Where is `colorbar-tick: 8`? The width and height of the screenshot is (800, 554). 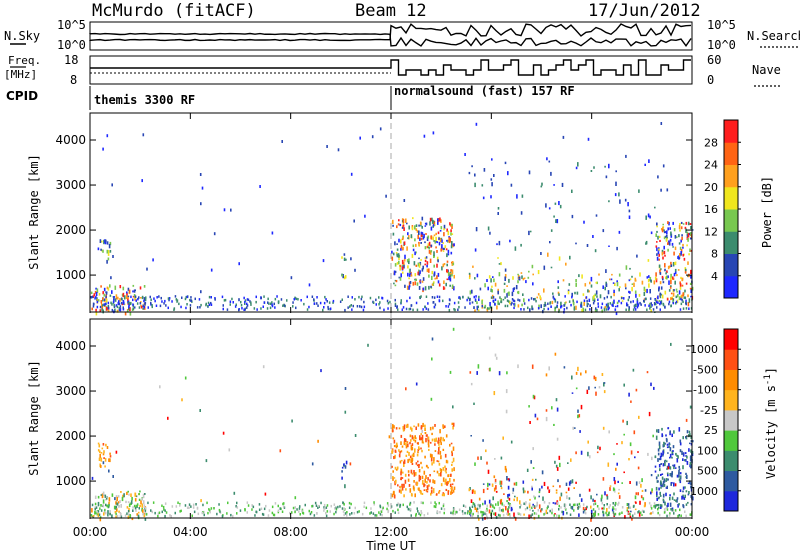
colorbar-tick: 8 is located at coordinates (714, 254).